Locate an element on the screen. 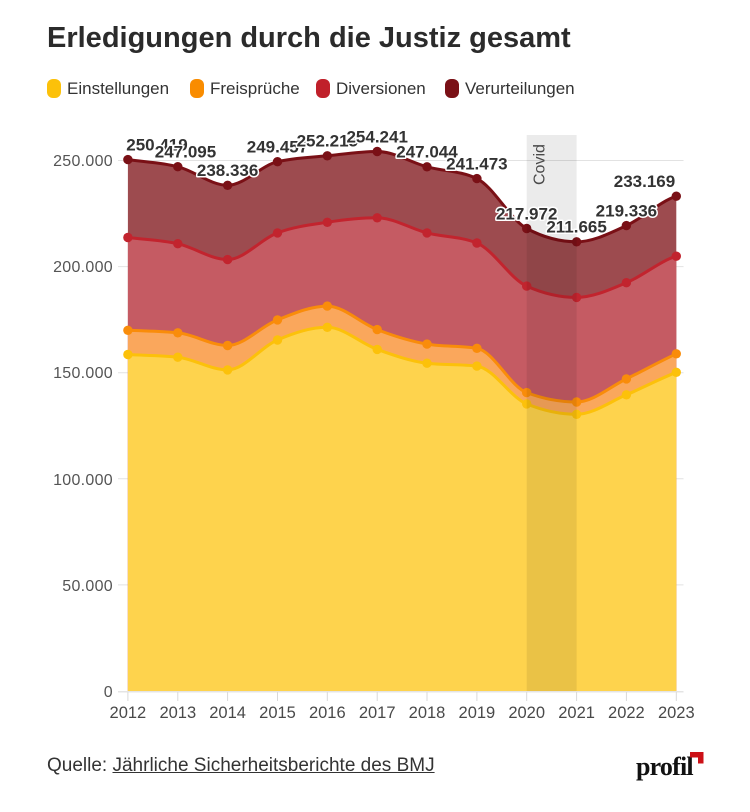 The width and height of the screenshot is (750, 812). svg-text: 241.473 is located at coordinates (476, 163).